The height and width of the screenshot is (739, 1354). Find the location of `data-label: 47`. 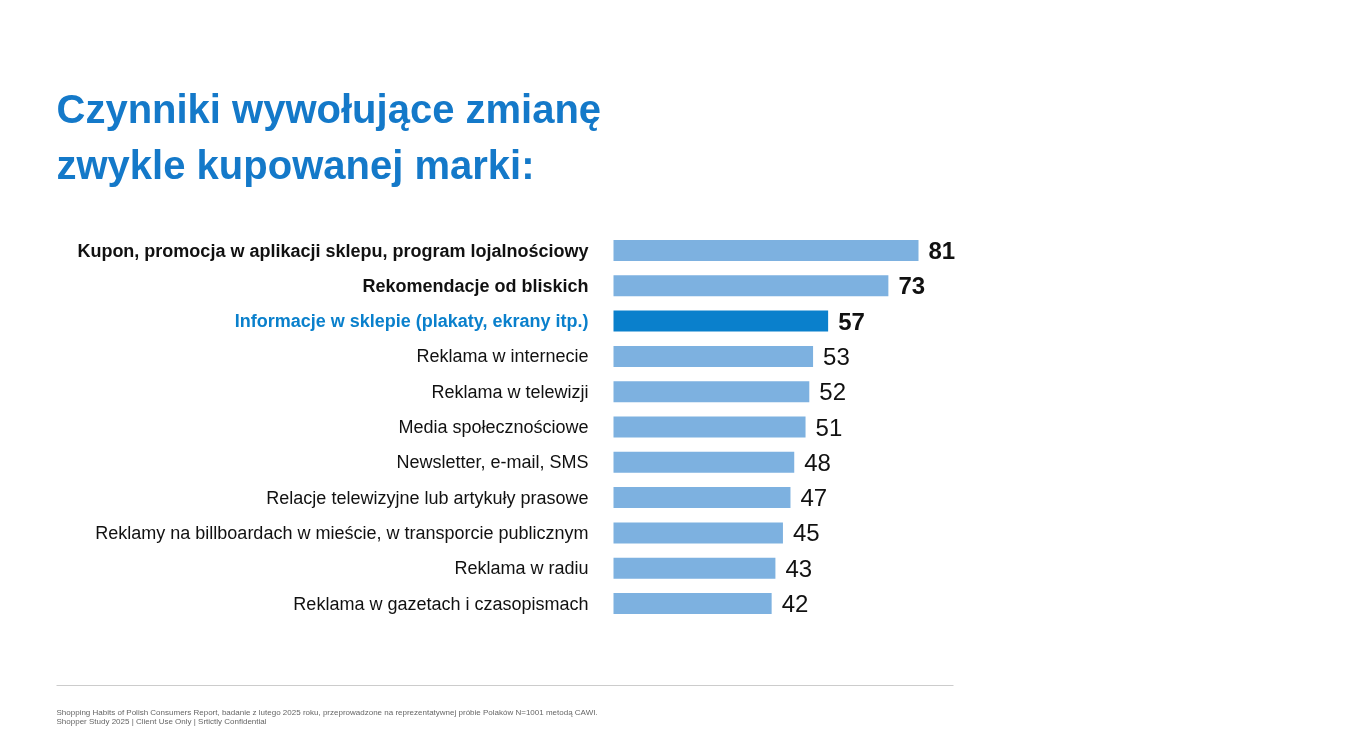

data-label: 47 is located at coordinates (814, 498).